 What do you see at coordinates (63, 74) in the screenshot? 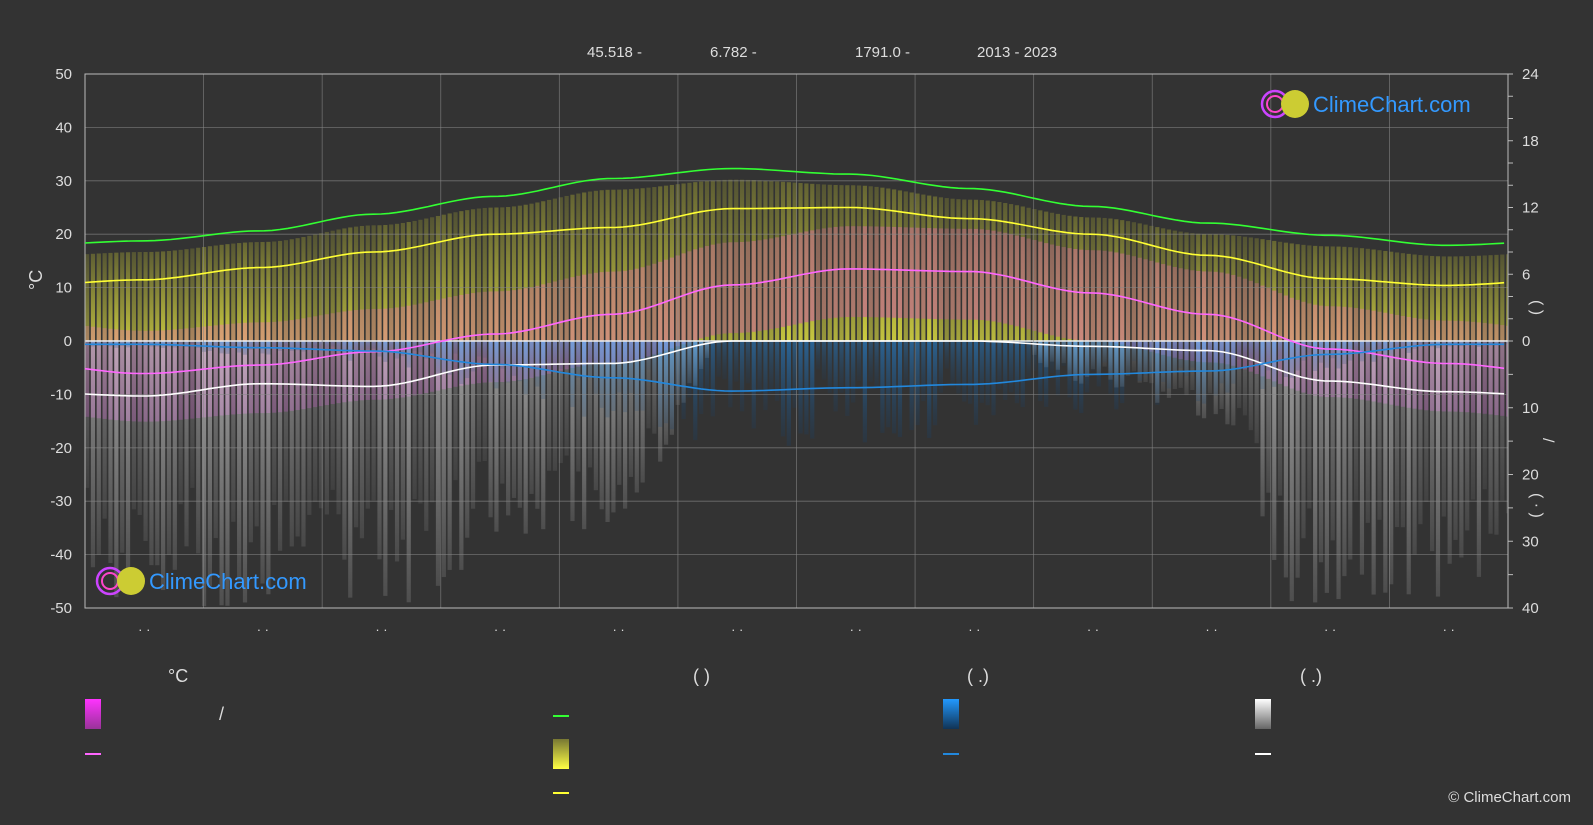
I see `left-tick-label: 50` at bounding box center [63, 74].